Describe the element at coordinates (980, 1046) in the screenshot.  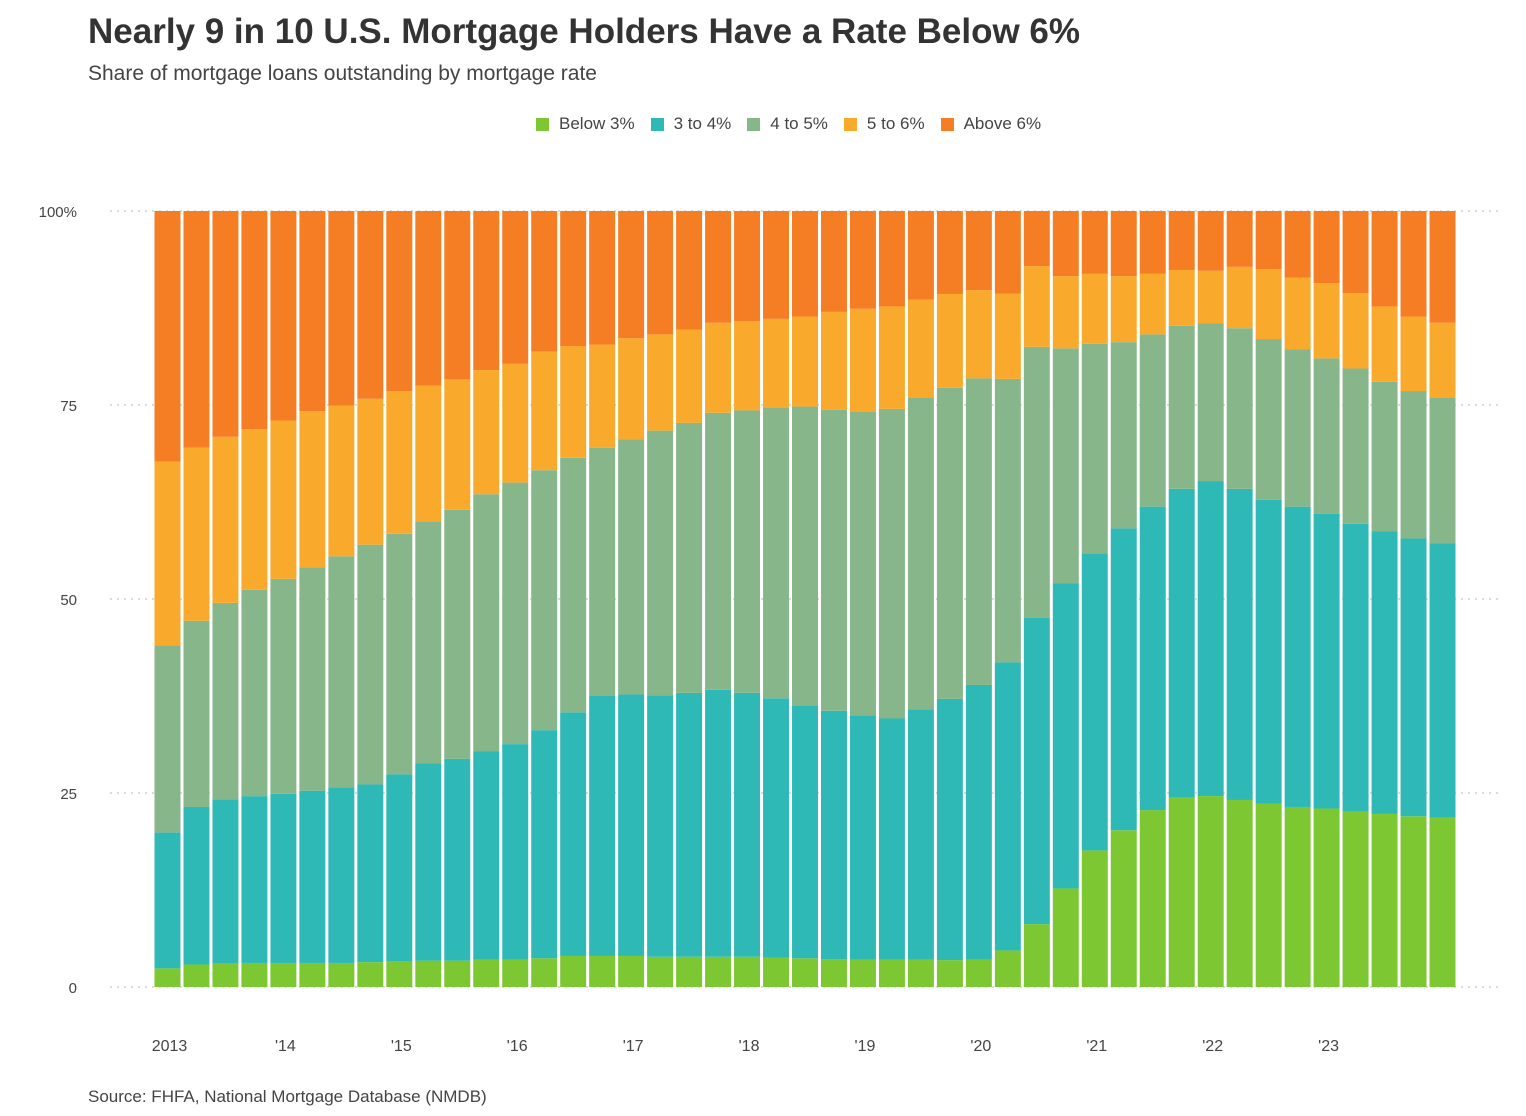
I see `x-tick-label: '20` at that location.